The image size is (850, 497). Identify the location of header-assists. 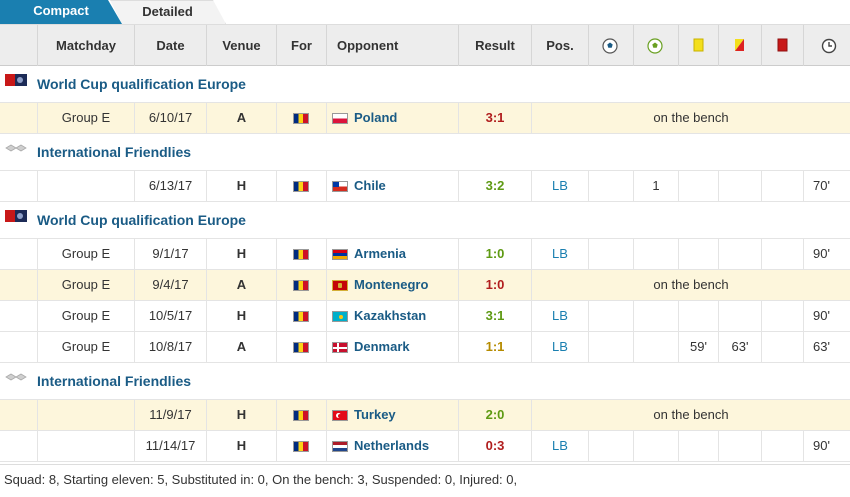
(655, 45).